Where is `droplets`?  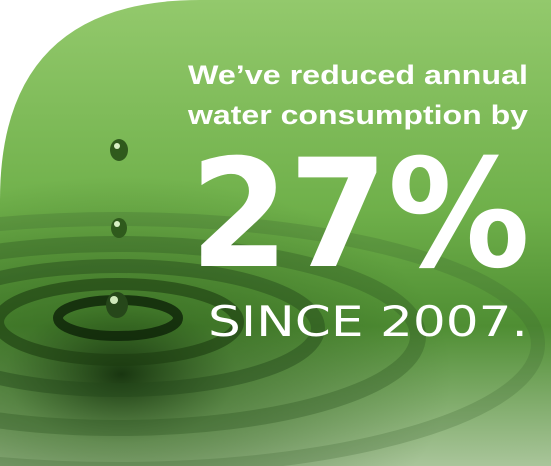
droplets is located at coordinates (117, 228).